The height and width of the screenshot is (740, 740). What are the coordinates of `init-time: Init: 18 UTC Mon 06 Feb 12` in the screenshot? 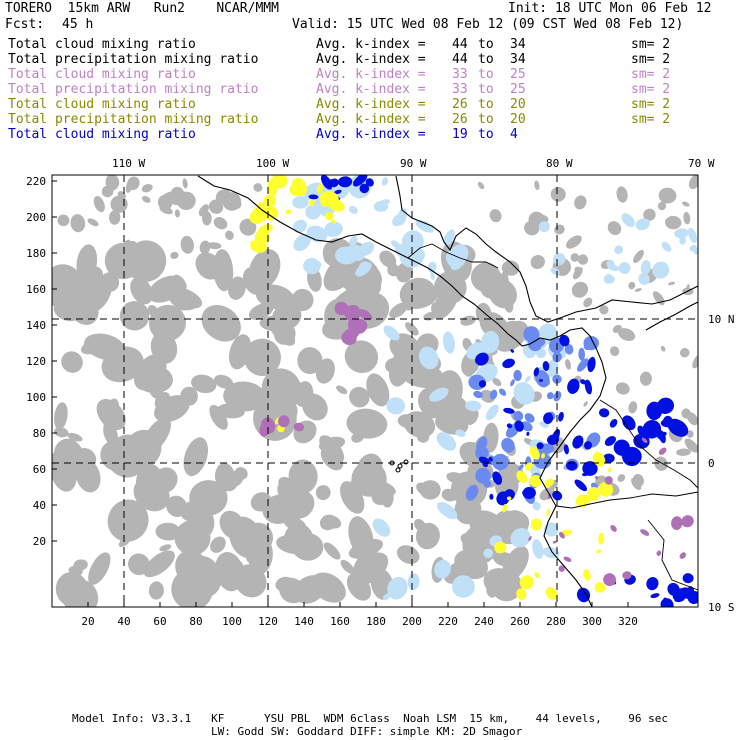 It's located at (610, 8).